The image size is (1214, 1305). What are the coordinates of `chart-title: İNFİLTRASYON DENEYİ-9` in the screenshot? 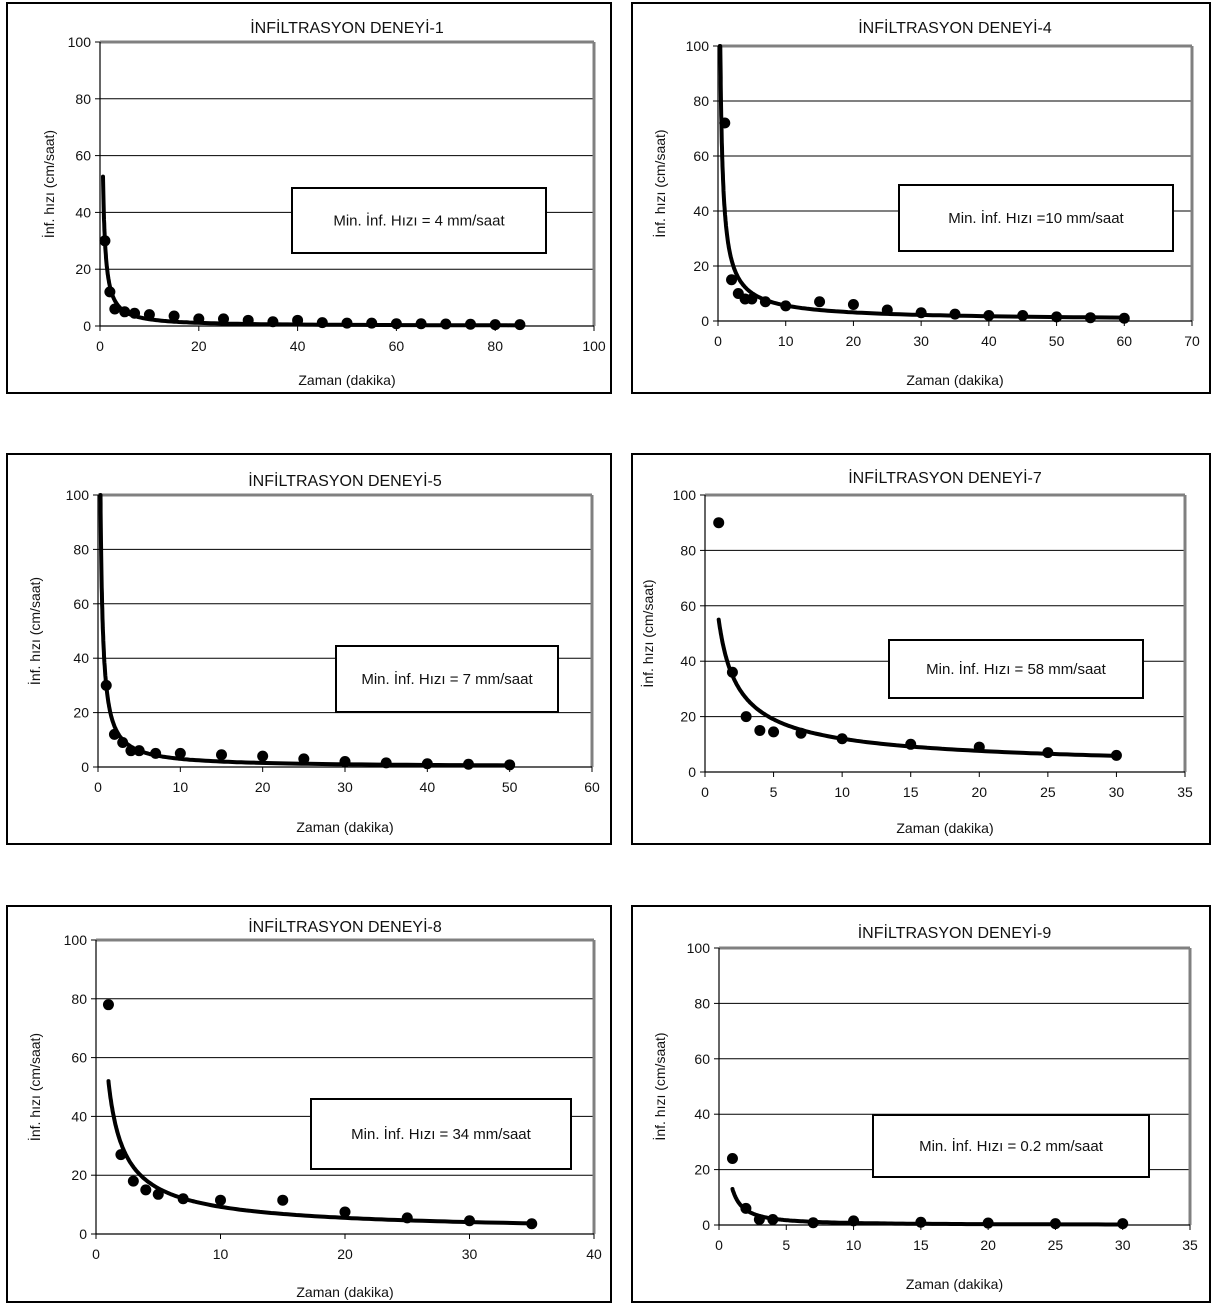 It's located at (955, 932).